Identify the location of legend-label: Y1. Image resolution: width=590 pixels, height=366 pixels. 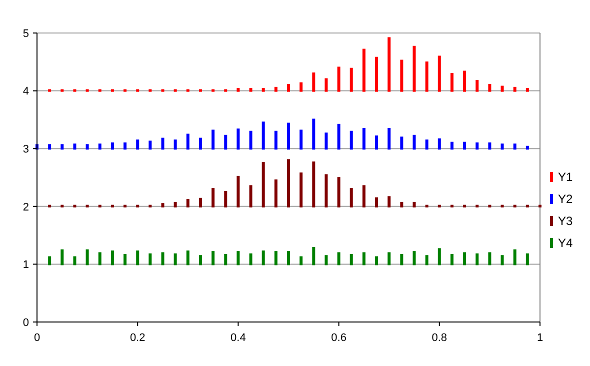
(566, 177).